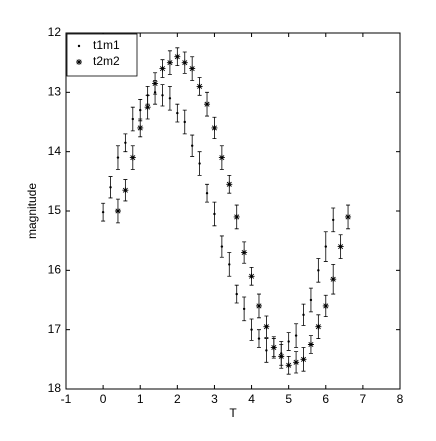 Image resolution: width=436 pixels, height=441 pixels. I want to click on y-axis-label: magnitude, so click(32, 211).